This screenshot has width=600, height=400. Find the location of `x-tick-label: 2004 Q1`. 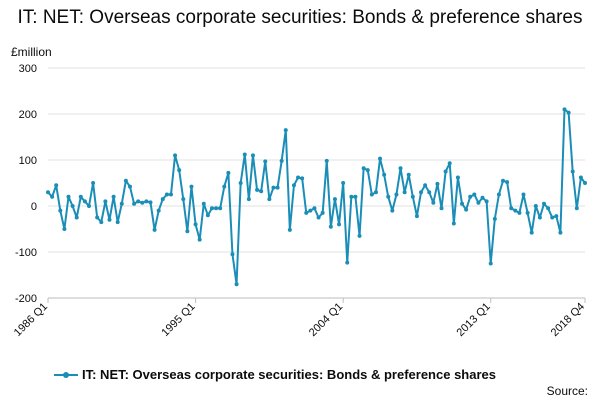

x-tick-label: 2004 Q1 is located at coordinates (326, 320).